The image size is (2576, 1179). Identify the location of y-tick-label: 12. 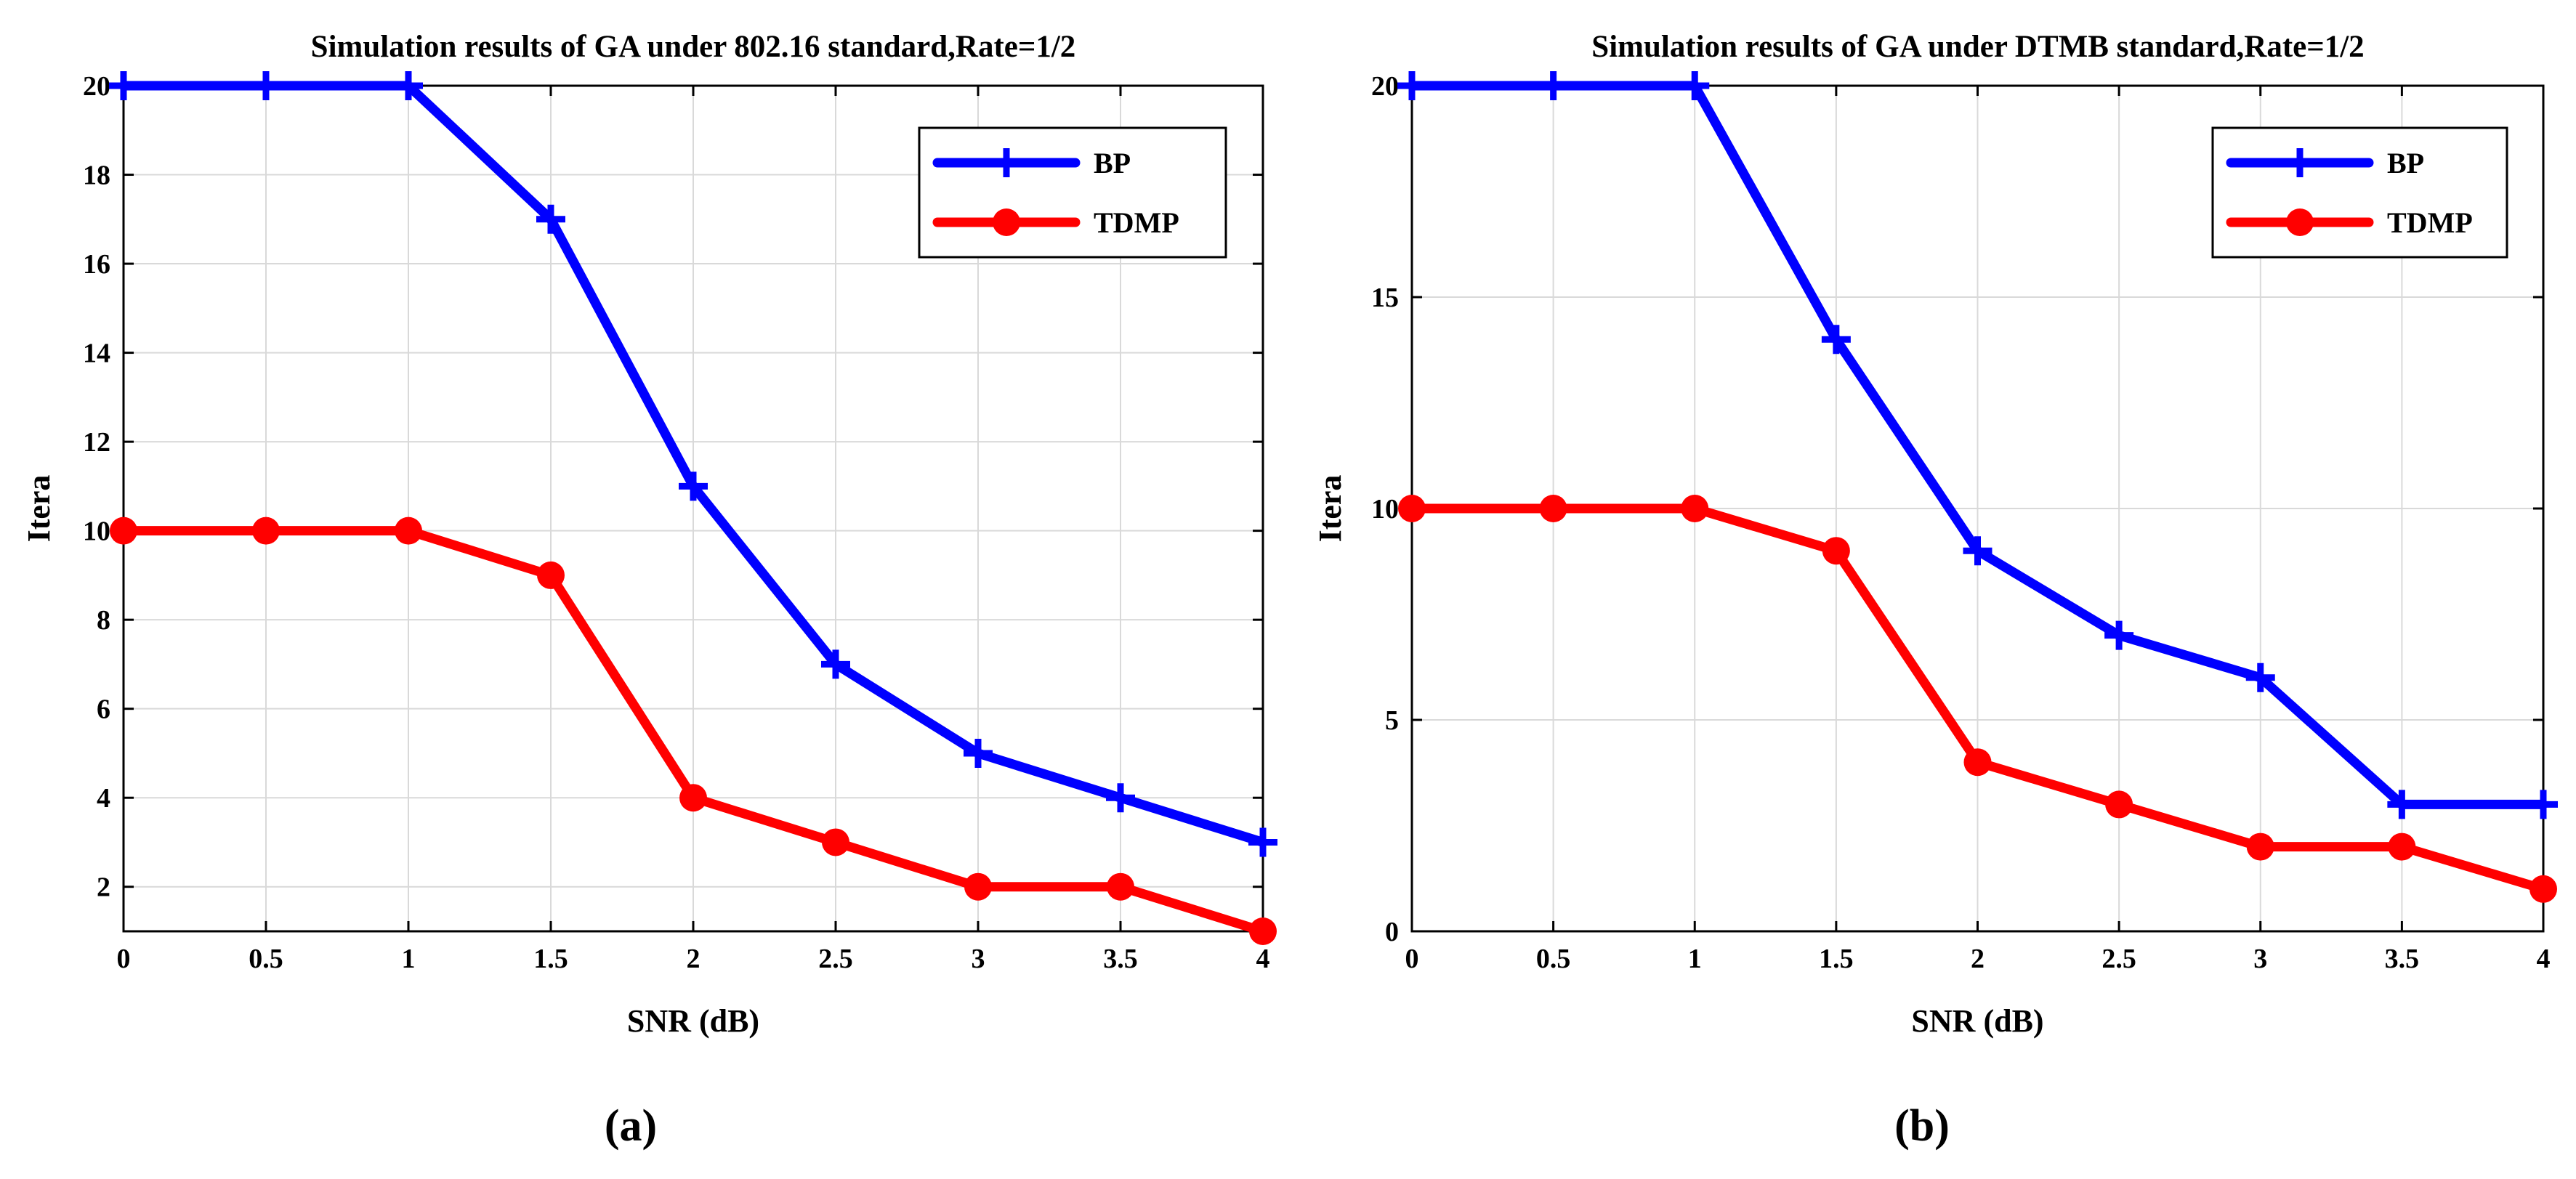
(97, 442).